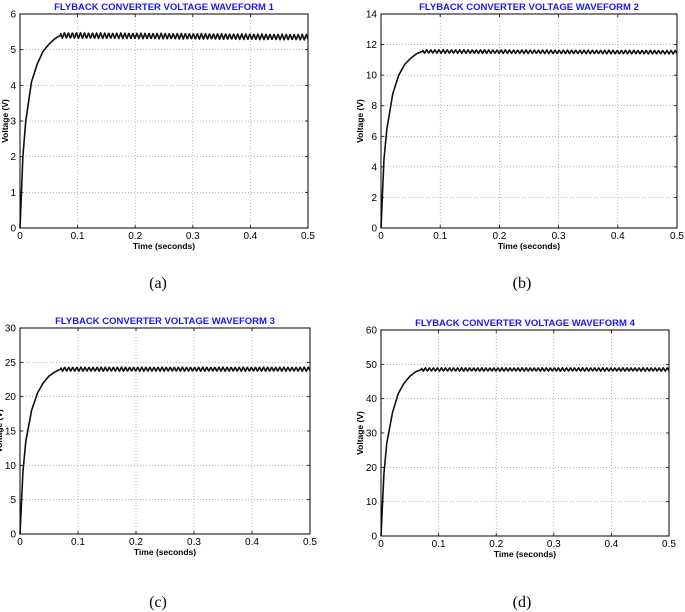  What do you see at coordinates (372, 15) in the screenshot?
I see `y-tick-label: 14` at bounding box center [372, 15].